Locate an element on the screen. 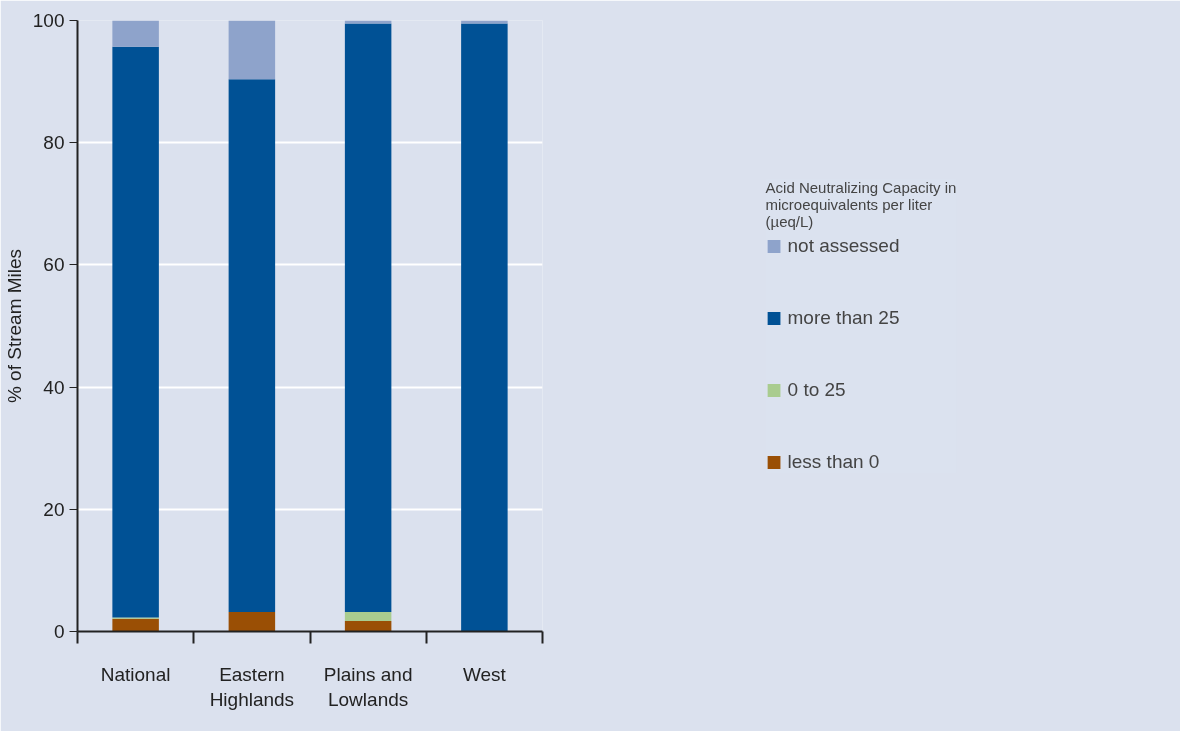 The image size is (1180, 731). y-tick-label: 20 is located at coordinates (54, 509).